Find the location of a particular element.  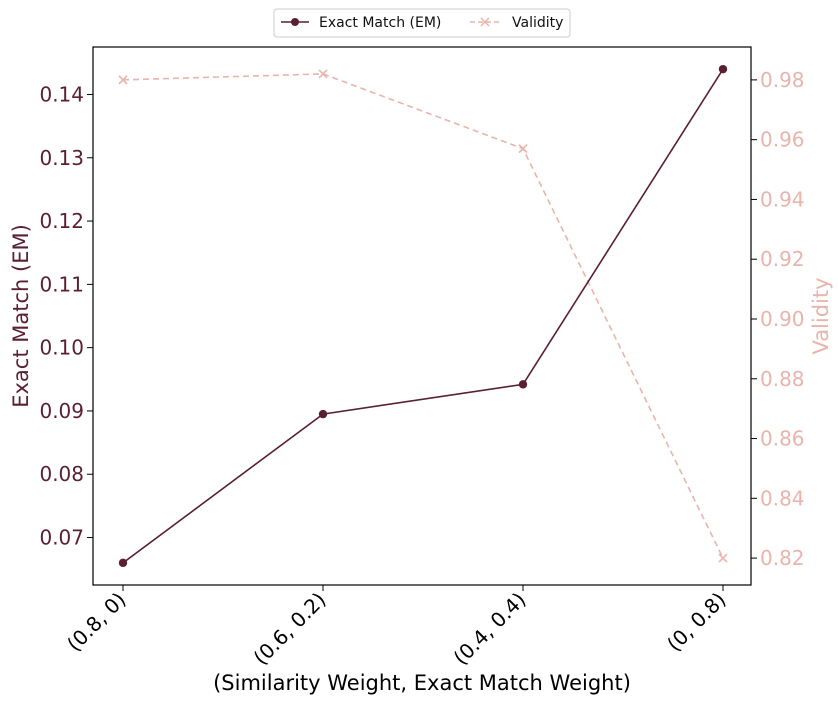

y-right-tick-label: 0.98 is located at coordinates (782, 80).